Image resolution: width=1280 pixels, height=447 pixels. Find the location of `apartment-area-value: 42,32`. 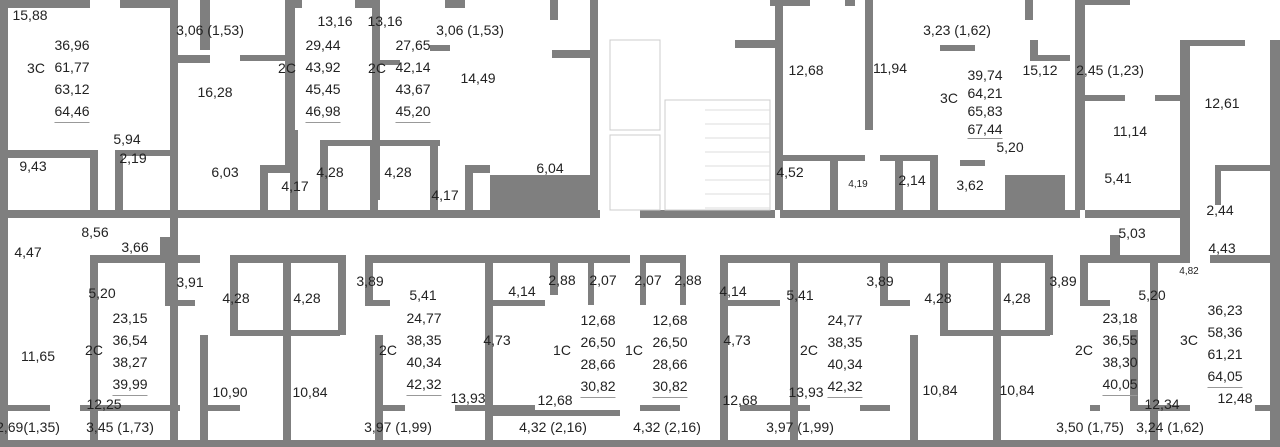

apartment-area-value: 42,32 is located at coordinates (845, 386).